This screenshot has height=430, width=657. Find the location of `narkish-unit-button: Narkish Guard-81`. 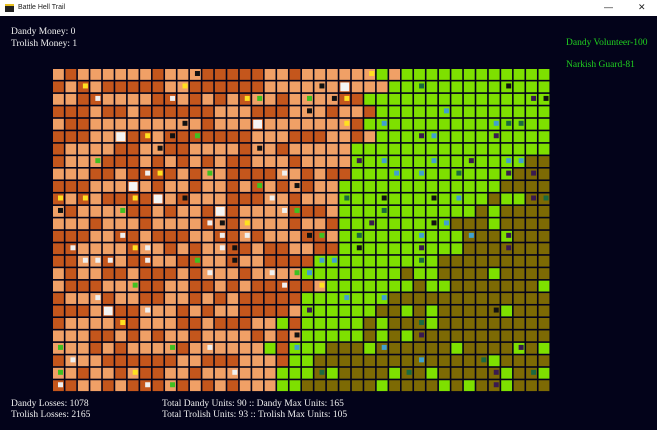

narkish-unit-button: Narkish Guard-81 is located at coordinates (600, 65).